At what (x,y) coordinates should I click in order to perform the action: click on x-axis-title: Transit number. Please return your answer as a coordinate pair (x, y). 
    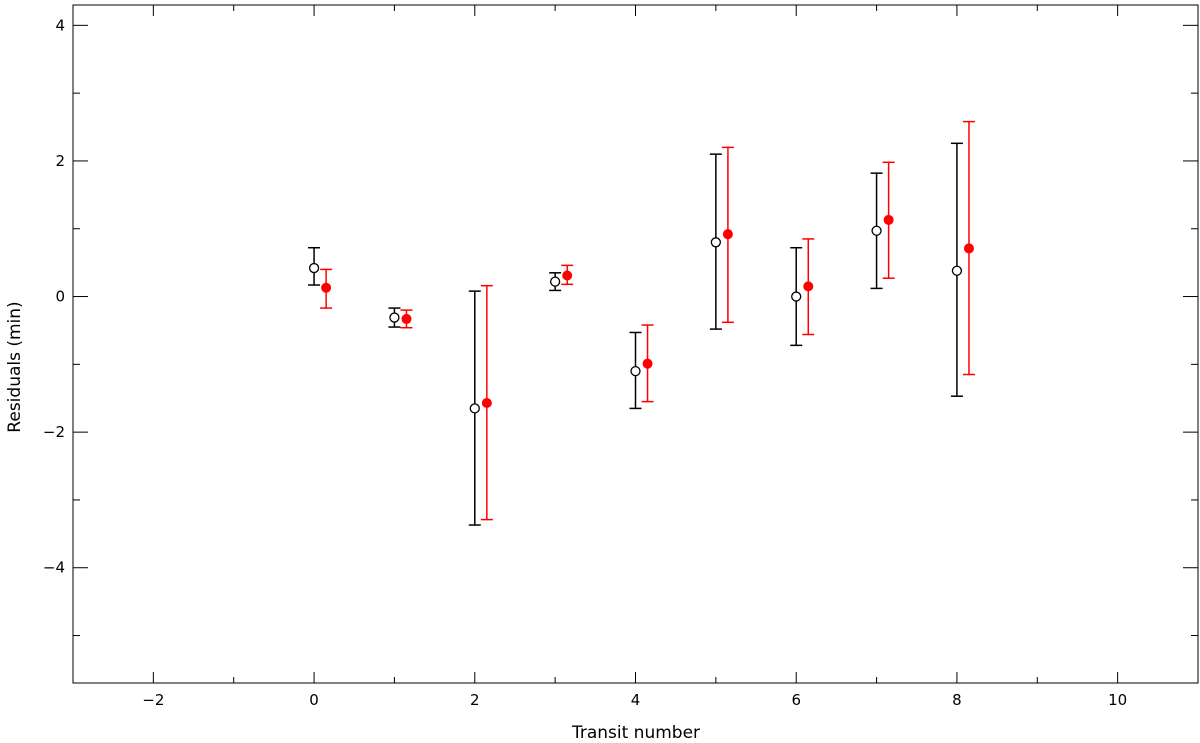
    Looking at the image, I should click on (635, 733).